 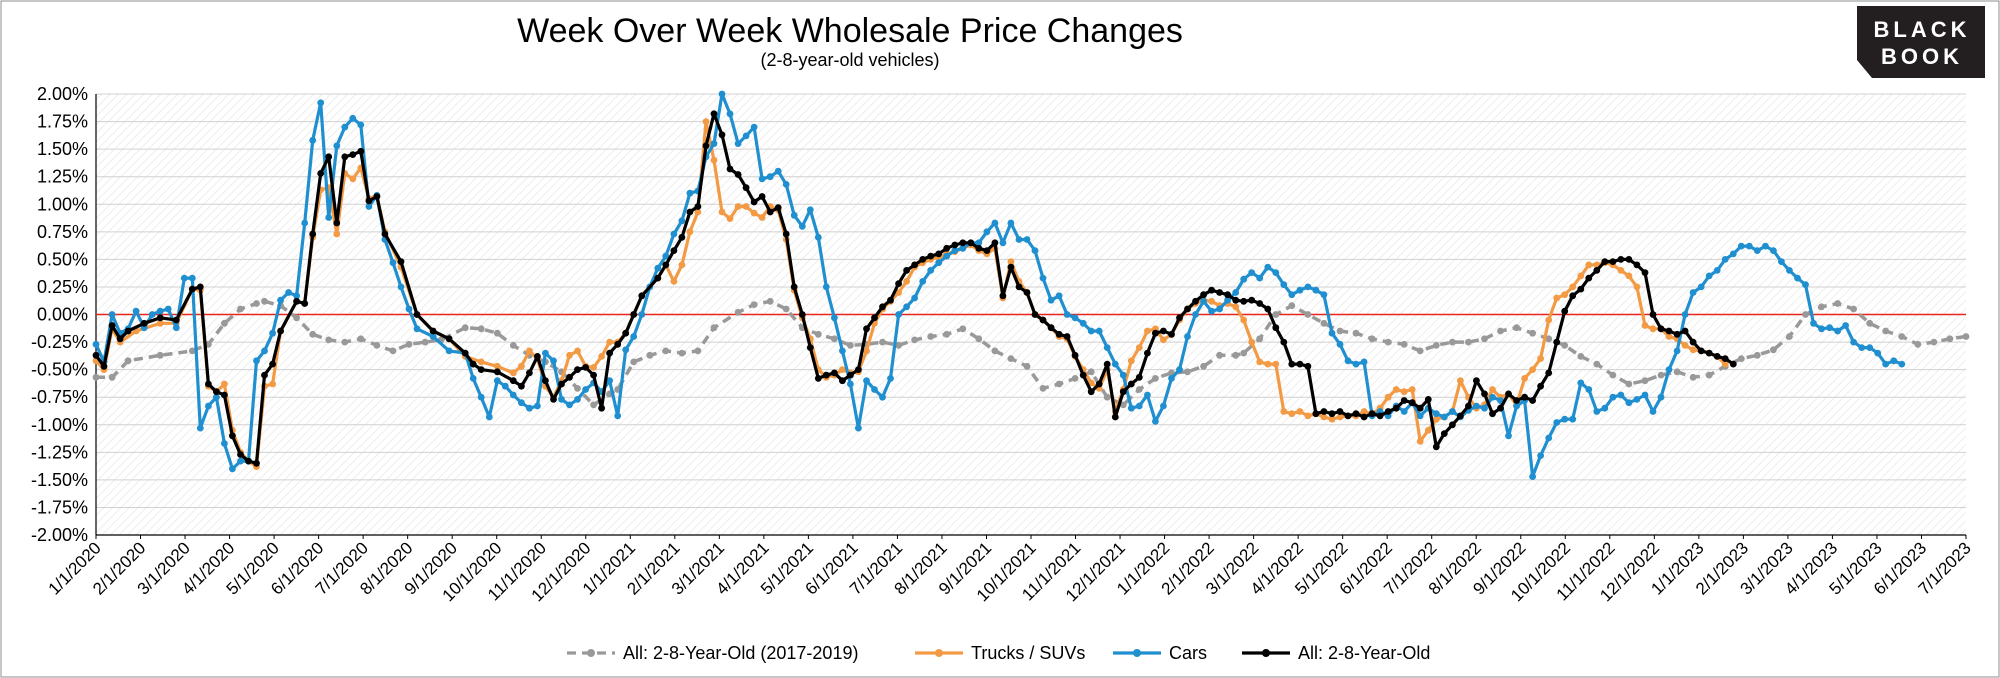 I want to click on legend-label: All: 2-8-Year-Old, so click(x=1364, y=653).